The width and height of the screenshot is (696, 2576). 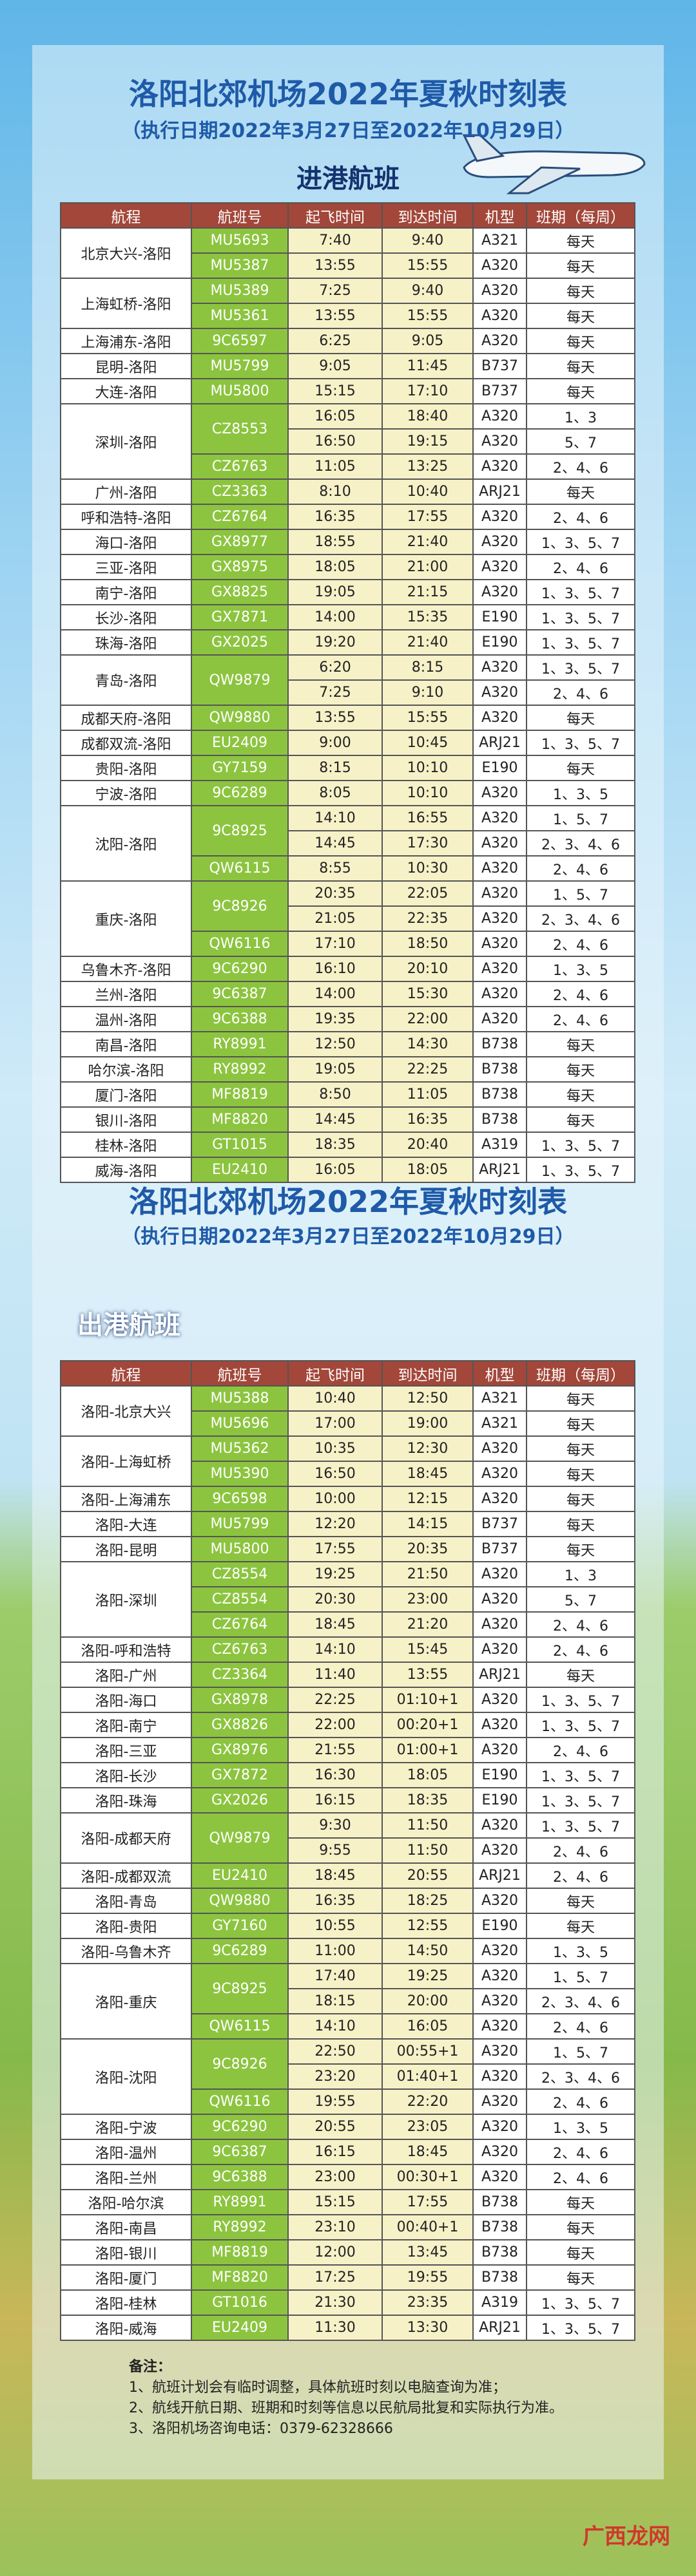 What do you see at coordinates (428, 1675) in the screenshot?
I see `arrival-time: 13:55` at bounding box center [428, 1675].